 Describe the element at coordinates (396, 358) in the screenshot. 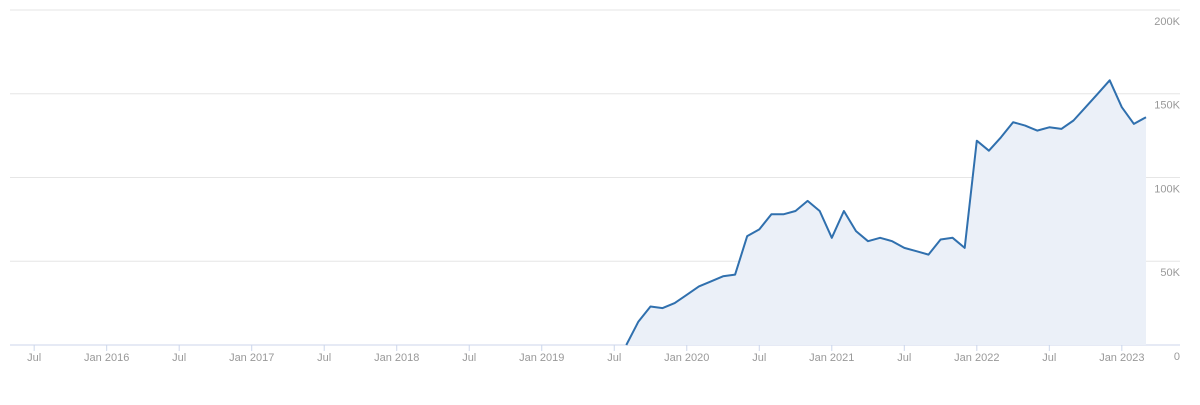

I see `x-tick-label: Jan 2018` at that location.